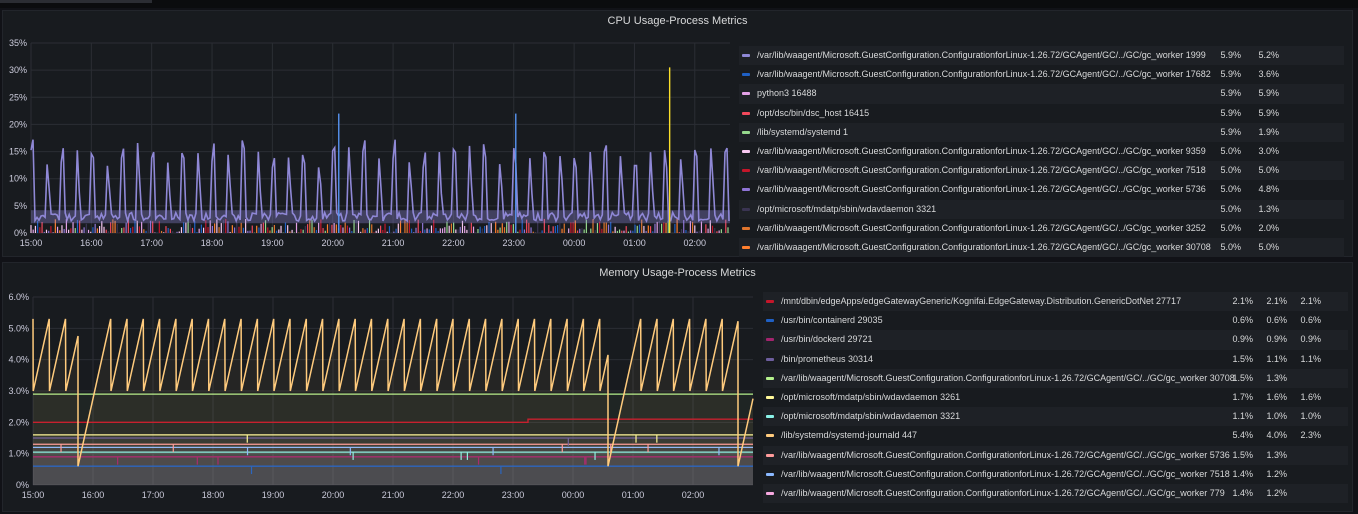 This screenshot has height=514, width=1358. I want to click on cpu-x-tick-label: 02:00, so click(695, 243).